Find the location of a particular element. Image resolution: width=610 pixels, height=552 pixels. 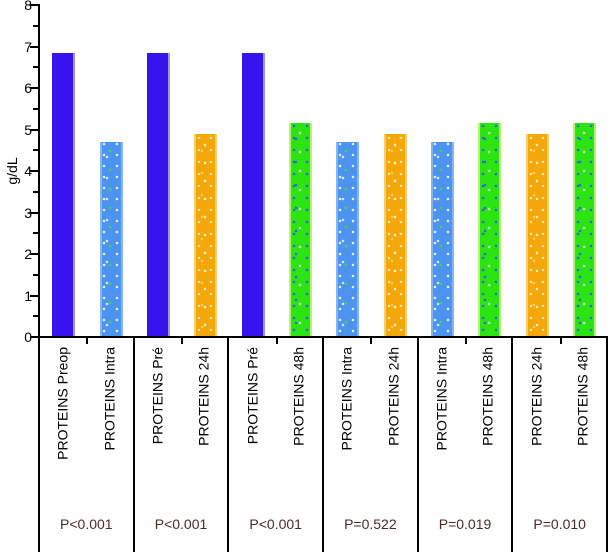

y-tick-label: 5 is located at coordinates (28, 129).